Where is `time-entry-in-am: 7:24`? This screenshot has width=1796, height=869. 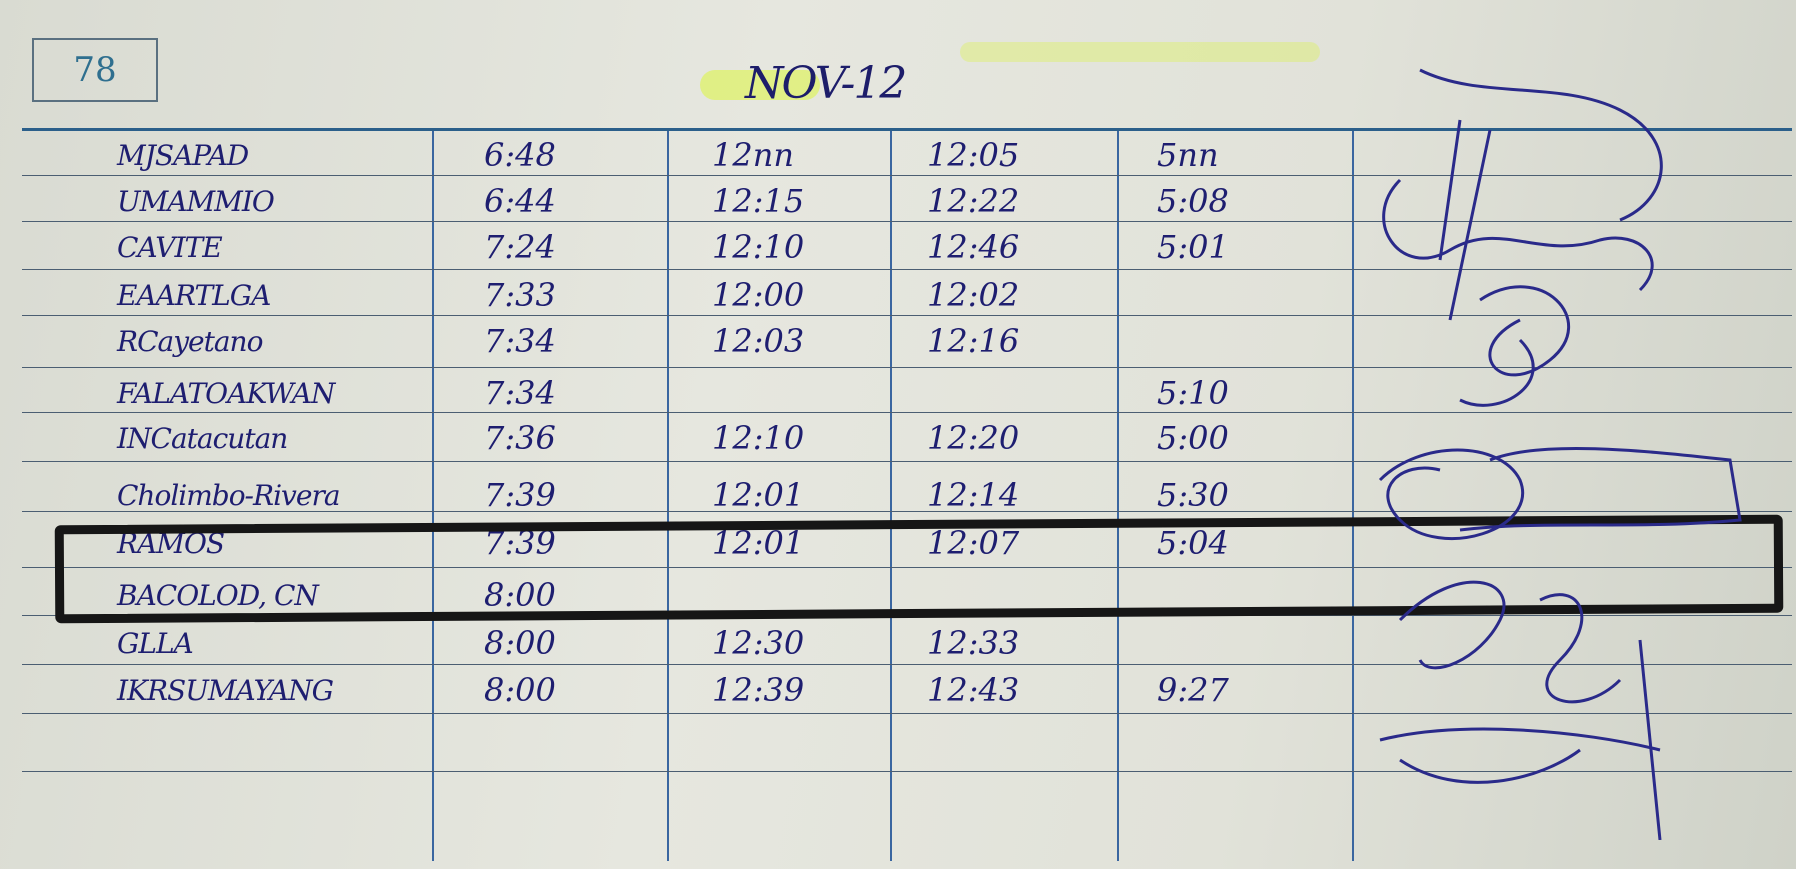
time-entry-in-am: 7:24 is located at coordinates (520, 247).